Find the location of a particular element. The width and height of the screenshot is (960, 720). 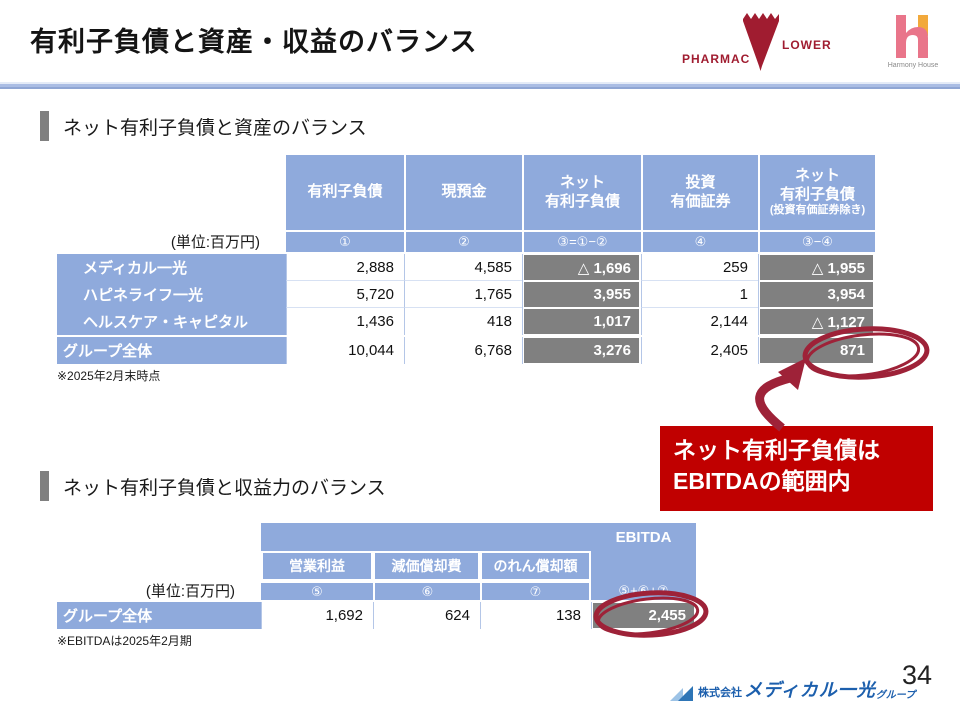

table2-col-operating-profit: 営業利益 is located at coordinates (317, 566).